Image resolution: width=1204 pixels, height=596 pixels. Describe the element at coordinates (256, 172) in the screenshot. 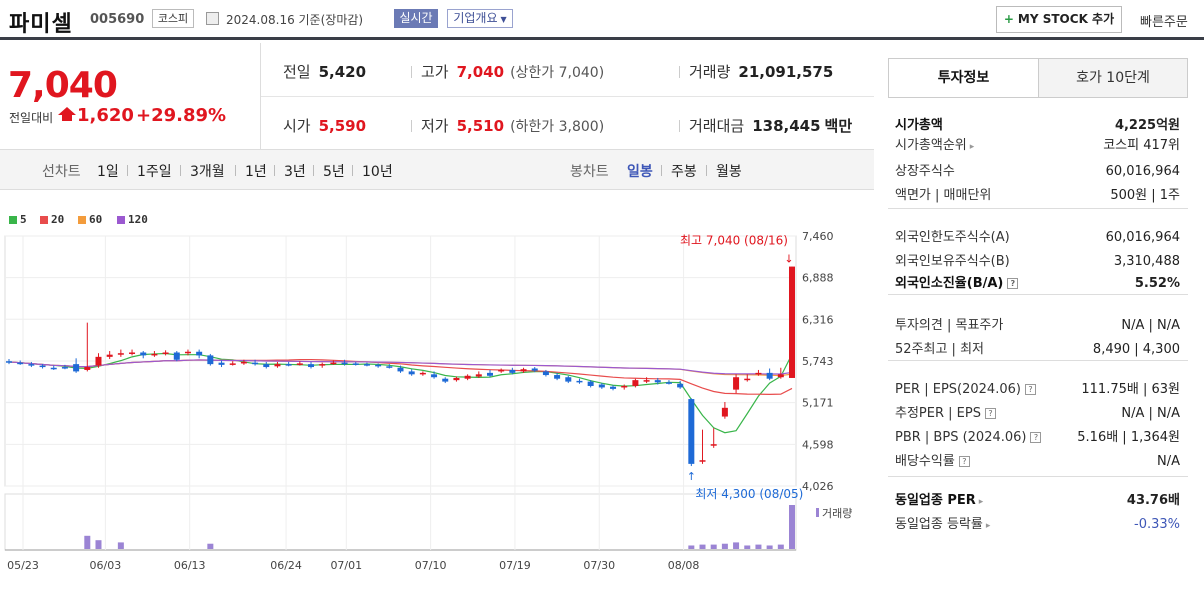

I see `period-1y: 1년` at that location.